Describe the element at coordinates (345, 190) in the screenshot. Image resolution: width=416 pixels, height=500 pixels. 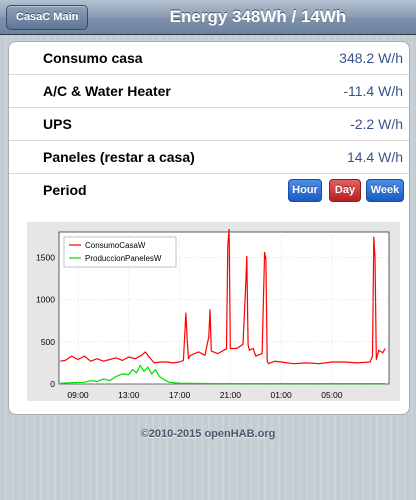
I see `period-day-button: Day` at that location.